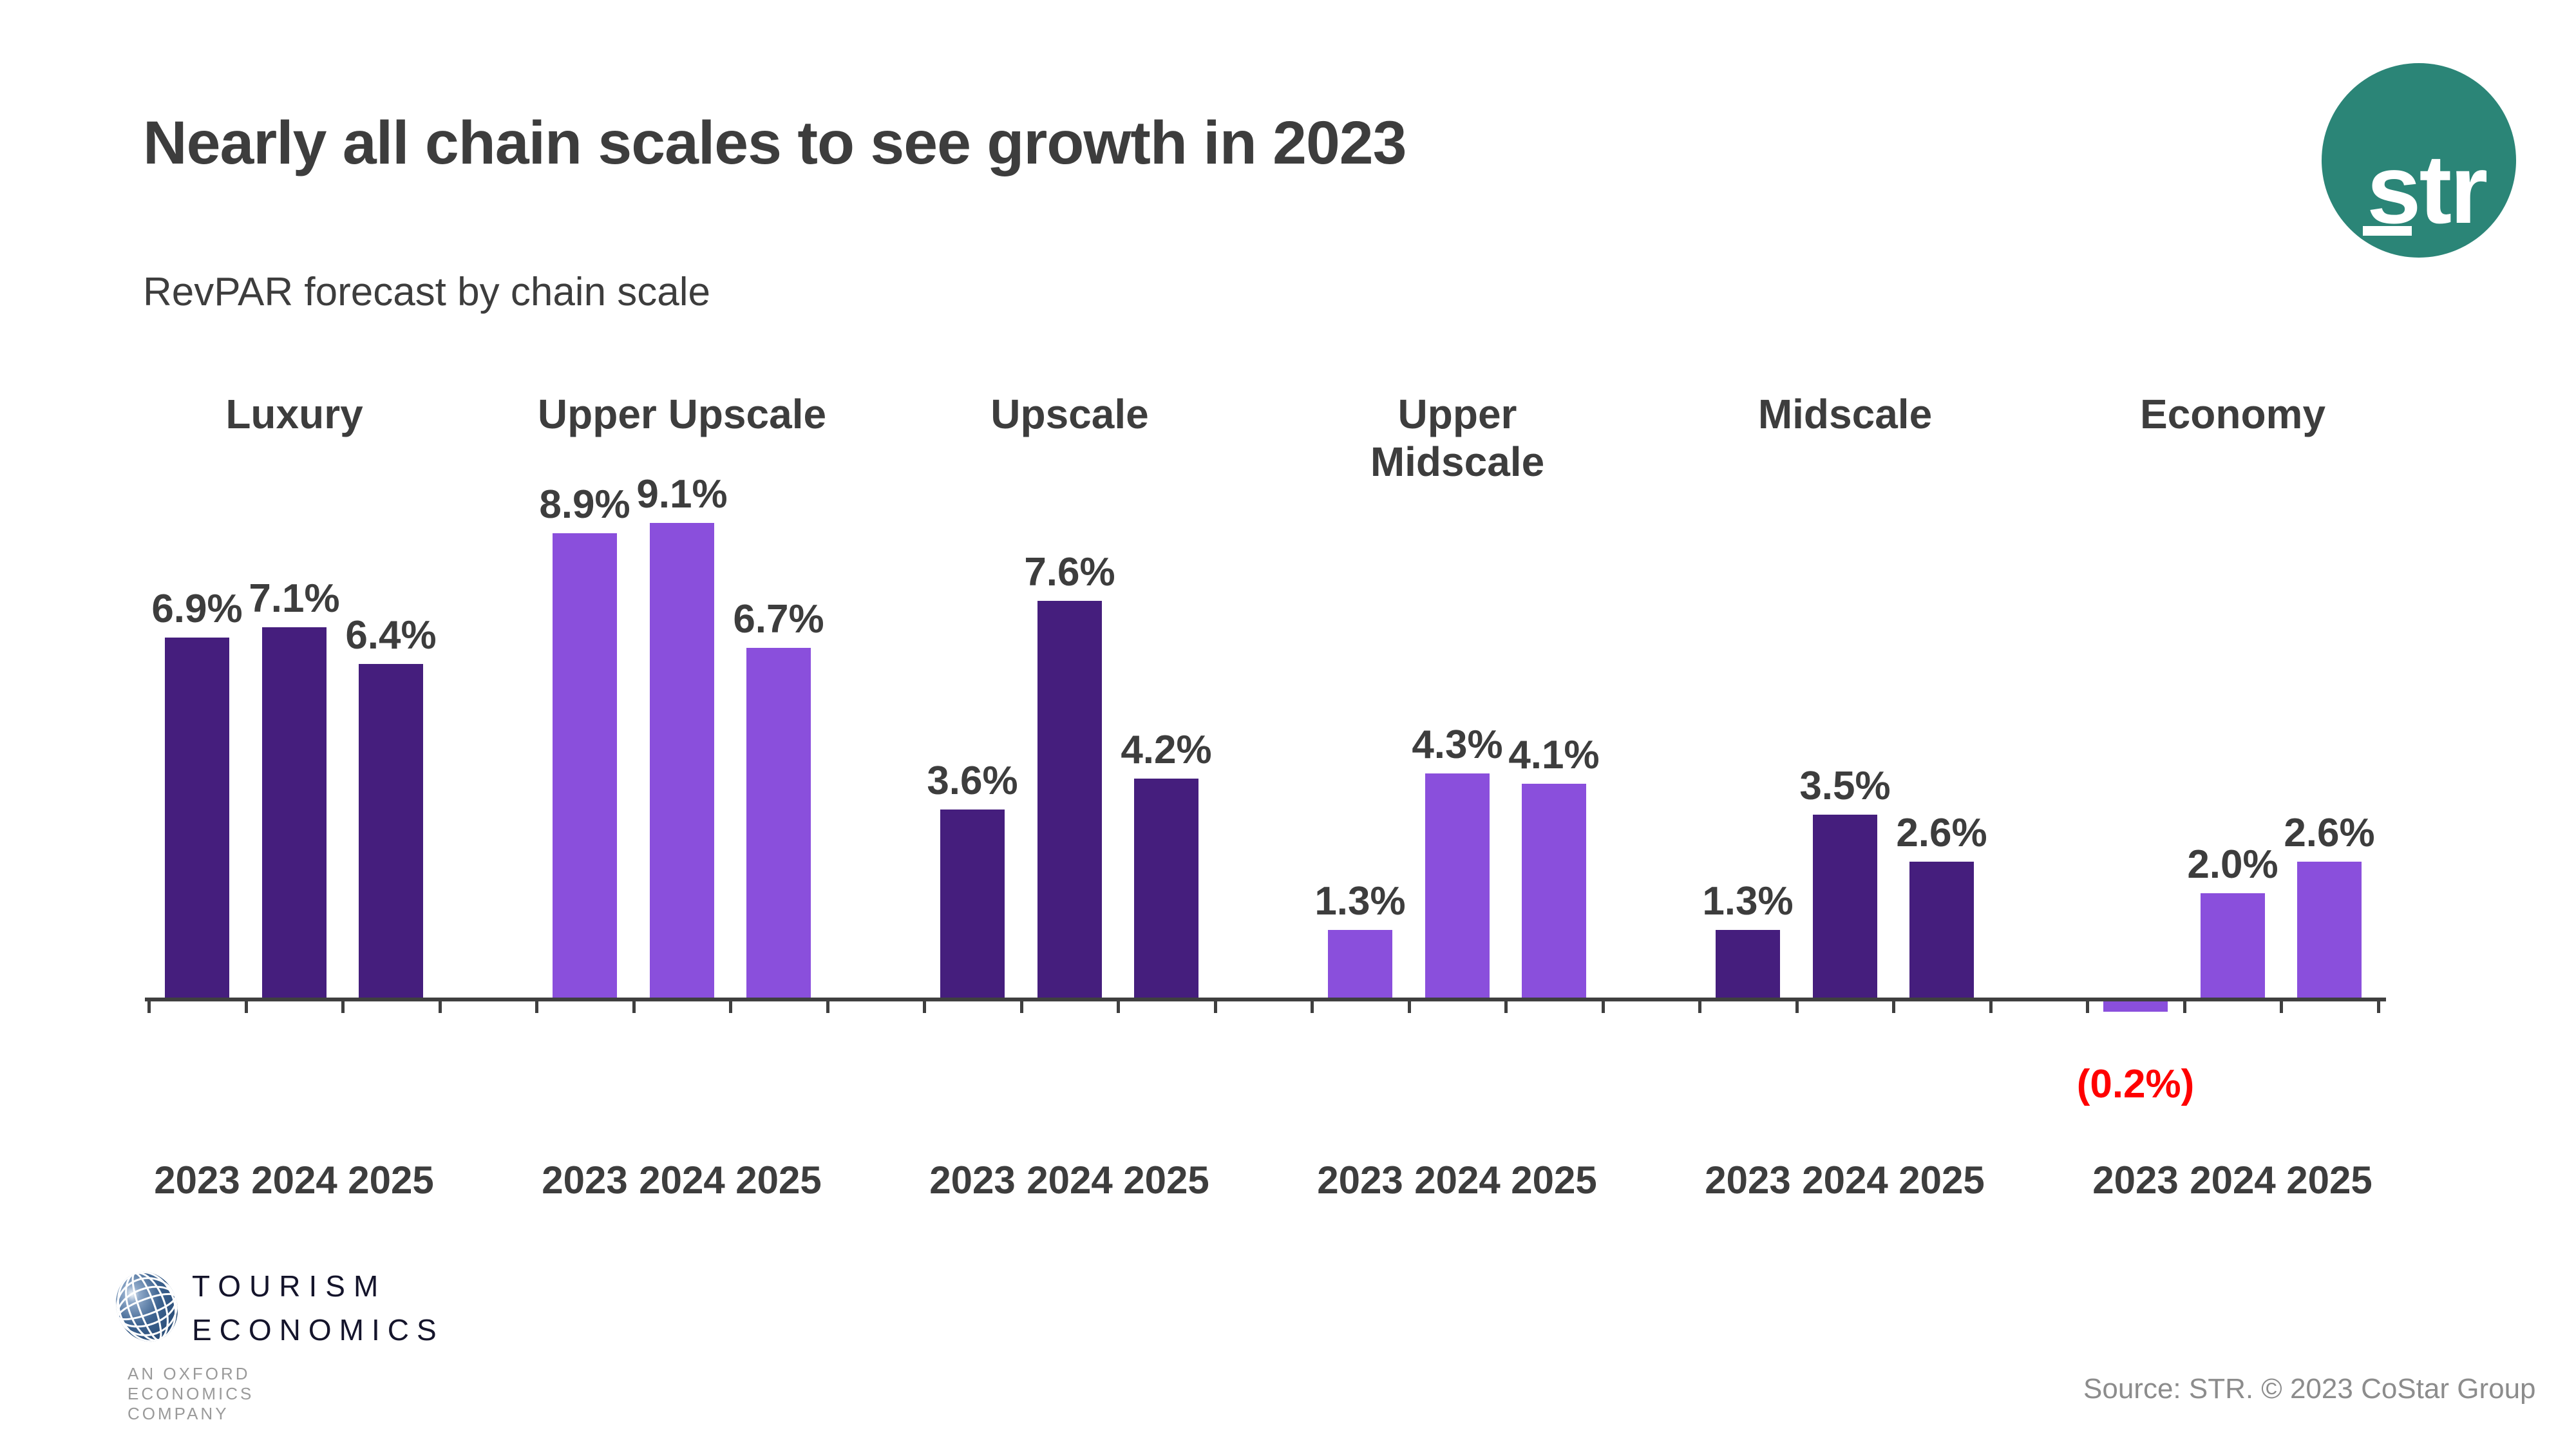  What do you see at coordinates (147, 1307) in the screenshot?
I see `globe-icon` at bounding box center [147, 1307].